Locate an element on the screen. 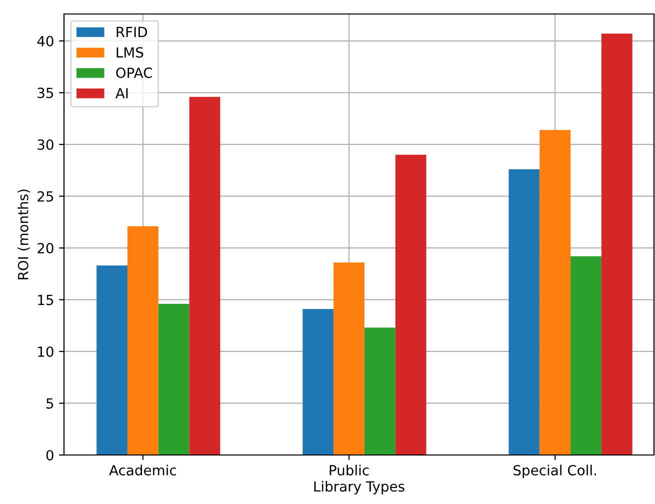 This screenshot has width=655, height=504. x-tick-label: Academic is located at coordinates (142, 470).